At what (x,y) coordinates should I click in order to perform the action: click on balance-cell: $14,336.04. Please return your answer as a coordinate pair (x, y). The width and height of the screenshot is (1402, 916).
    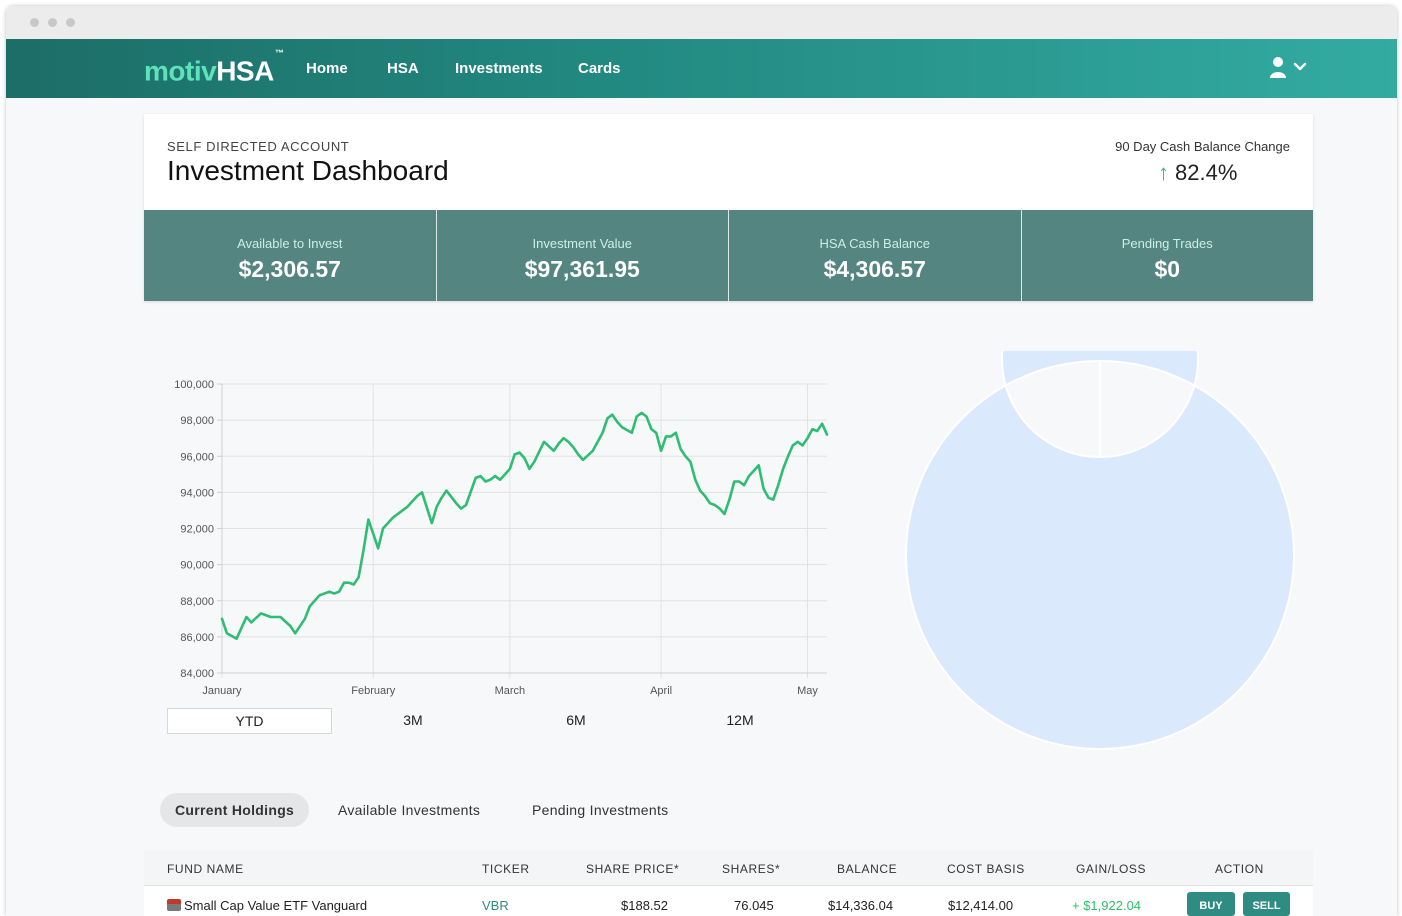
    Looking at the image, I should click on (861, 905).